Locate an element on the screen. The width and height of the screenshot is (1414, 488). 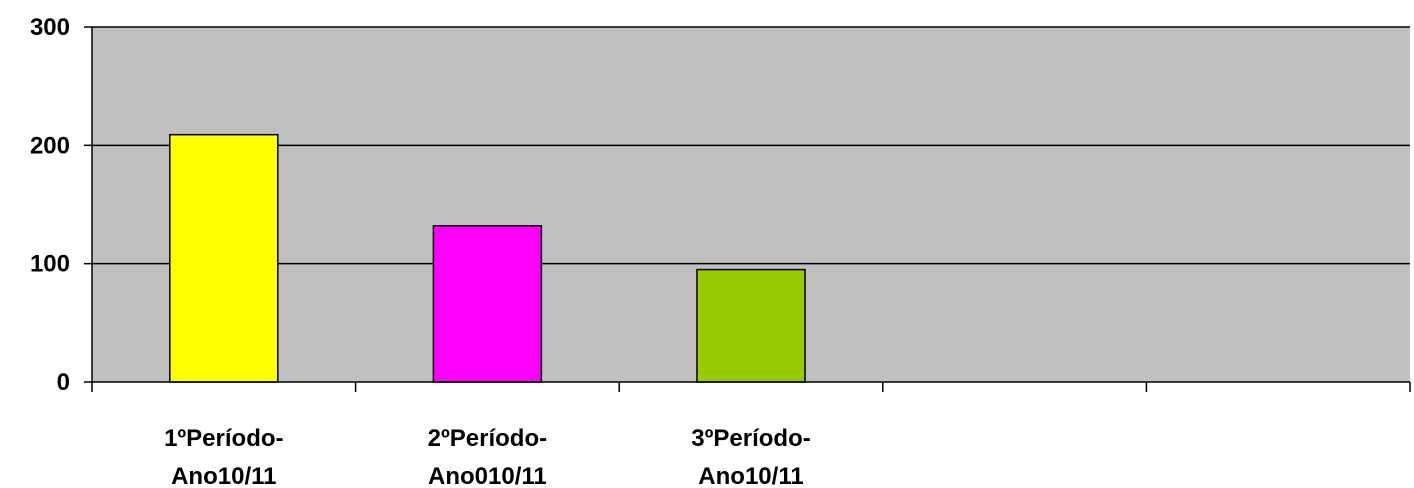
x-tick-label: 3ºPeríodo- is located at coordinates (750, 438).